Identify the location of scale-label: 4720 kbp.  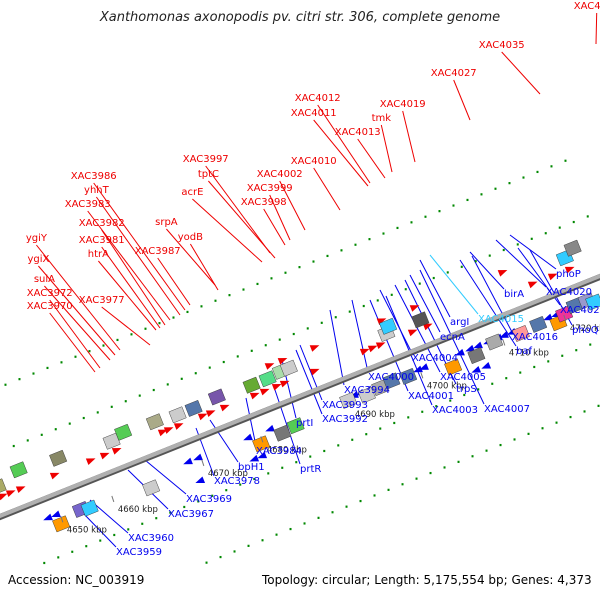
(585, 329).